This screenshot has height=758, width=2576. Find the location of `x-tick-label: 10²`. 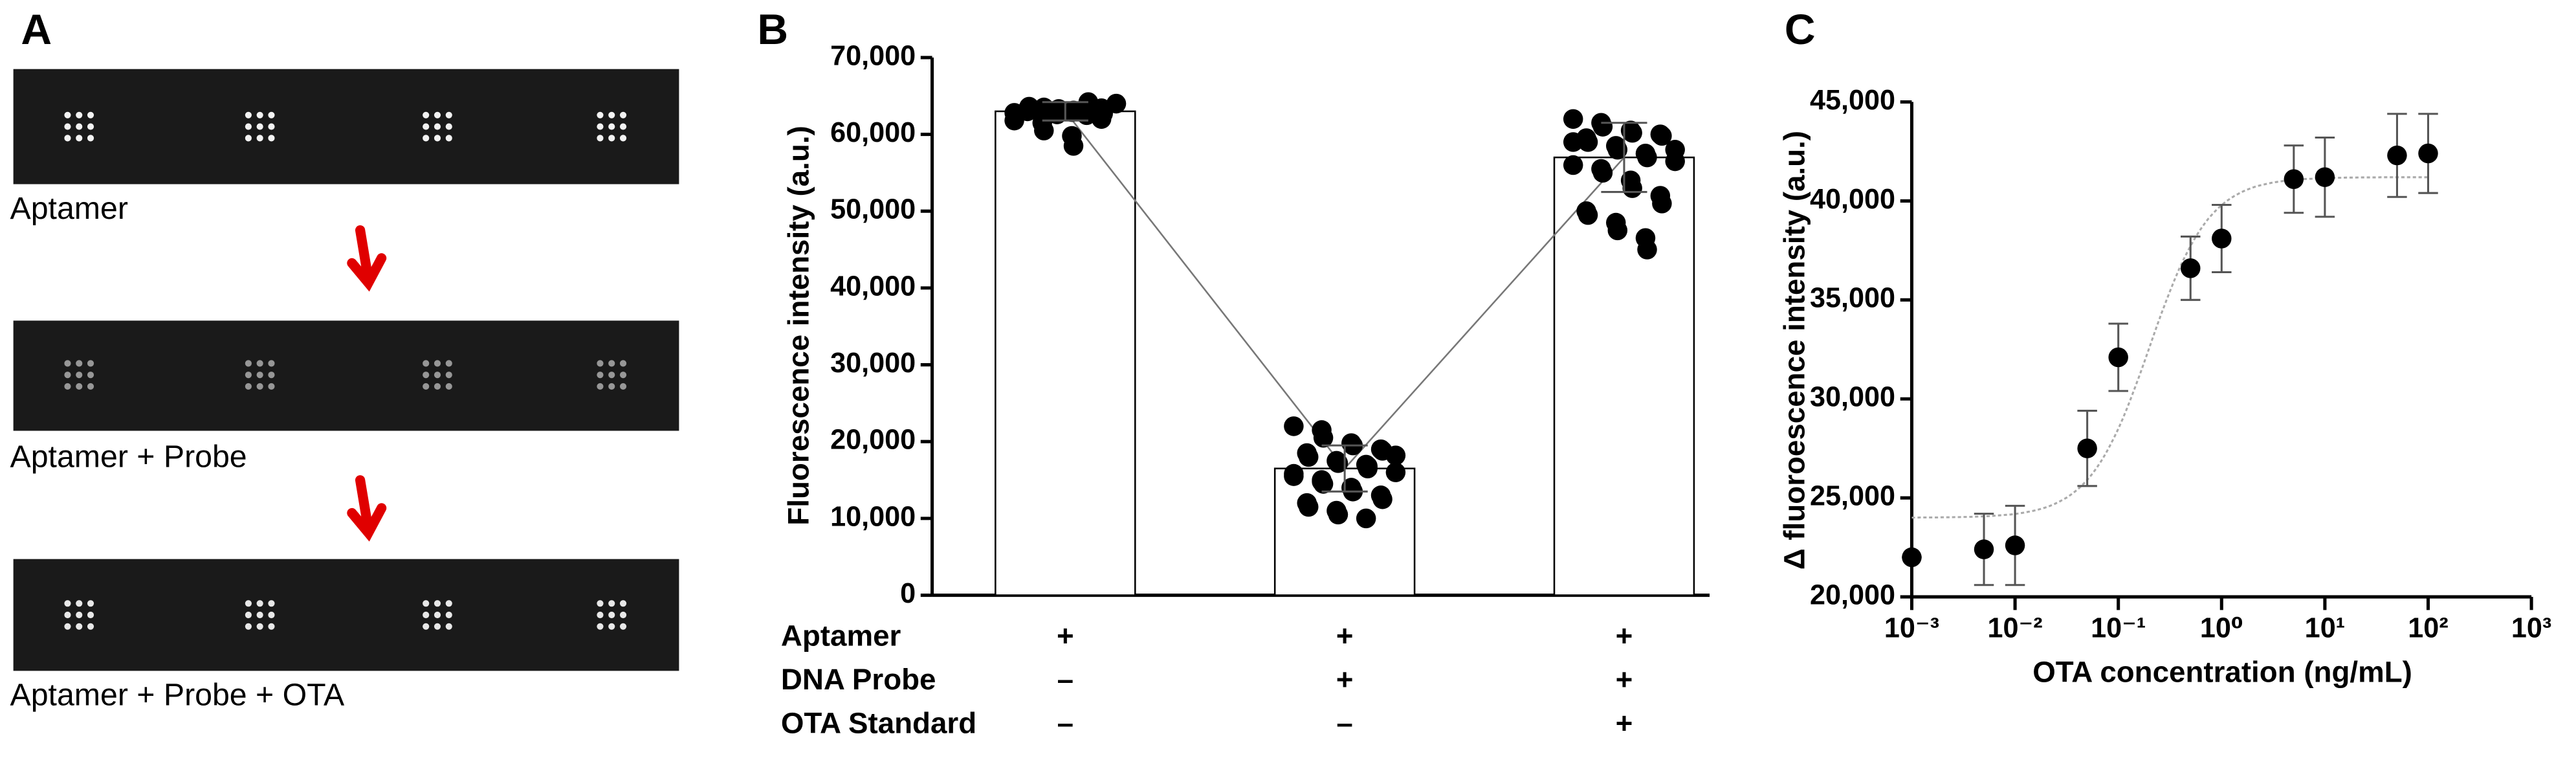

x-tick-label: 10² is located at coordinates (2428, 627).